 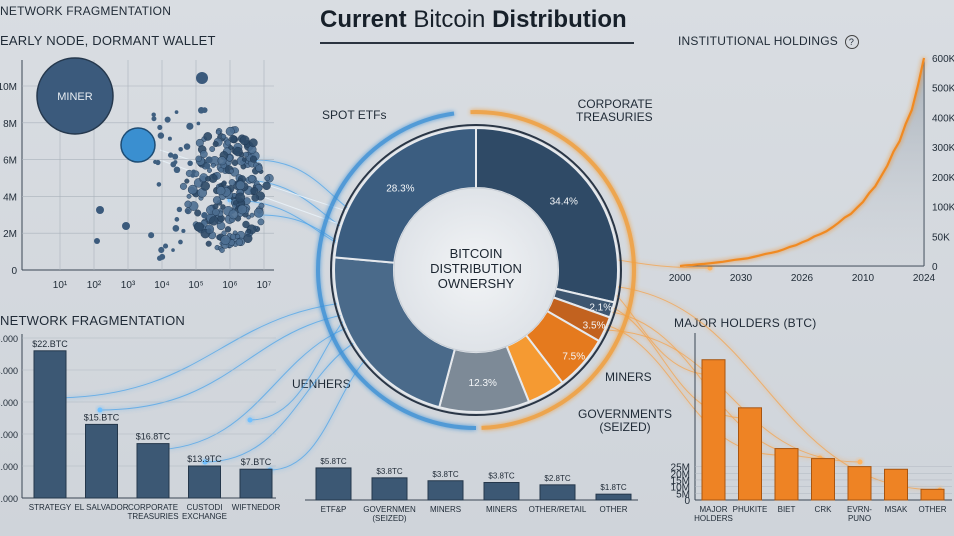 What do you see at coordinates (473, 19) in the screenshot?
I see `page-title: Current Bitcoin Distribution` at bounding box center [473, 19].